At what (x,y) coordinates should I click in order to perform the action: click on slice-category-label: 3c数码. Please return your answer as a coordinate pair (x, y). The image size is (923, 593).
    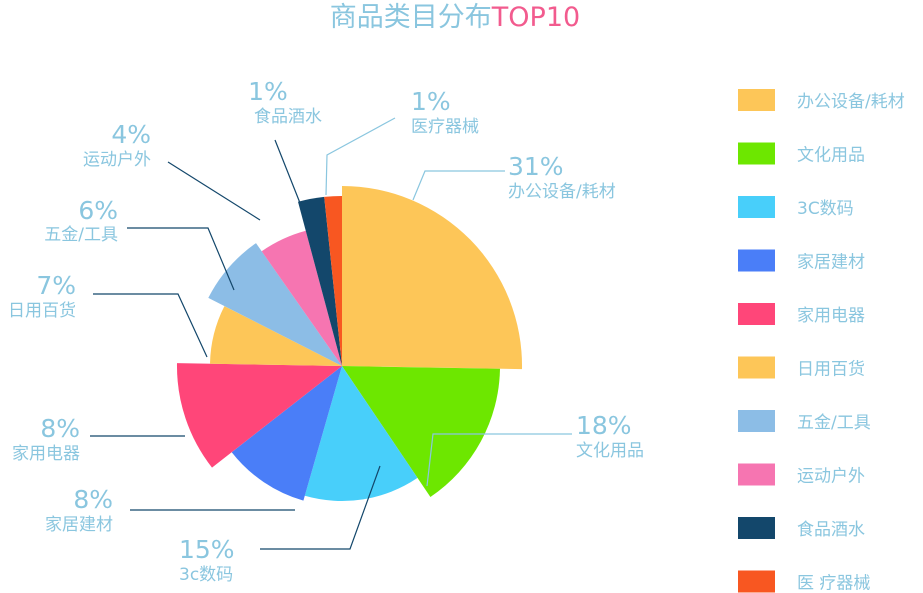
    Looking at the image, I should click on (206, 575).